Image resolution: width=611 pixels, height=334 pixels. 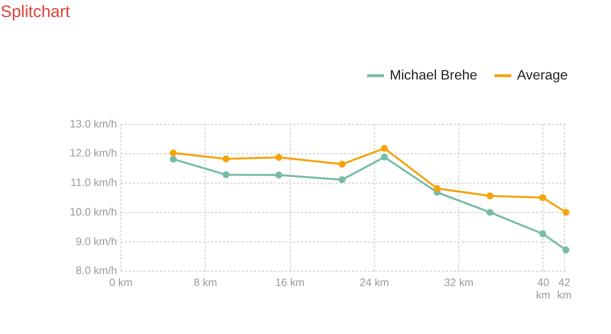 I want to click on y-tick-label: 10.0 km/h, so click(x=94, y=212).